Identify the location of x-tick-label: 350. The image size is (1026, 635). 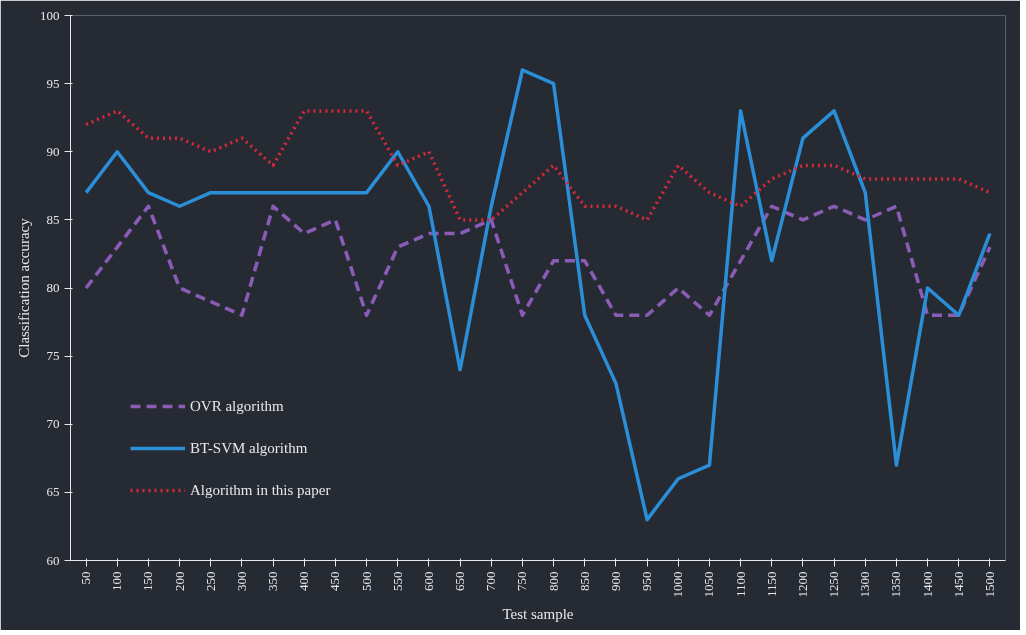
(273, 581).